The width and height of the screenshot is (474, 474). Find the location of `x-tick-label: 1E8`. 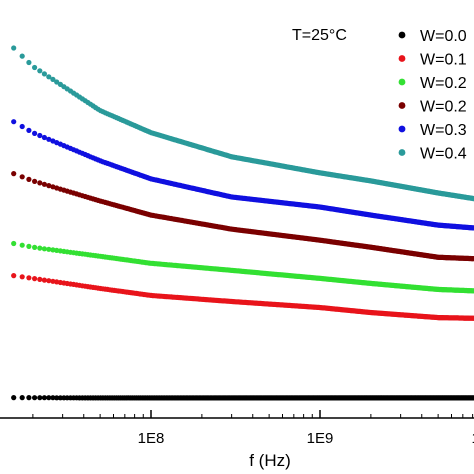

x-tick-label: 1E8 is located at coordinates (151, 438).